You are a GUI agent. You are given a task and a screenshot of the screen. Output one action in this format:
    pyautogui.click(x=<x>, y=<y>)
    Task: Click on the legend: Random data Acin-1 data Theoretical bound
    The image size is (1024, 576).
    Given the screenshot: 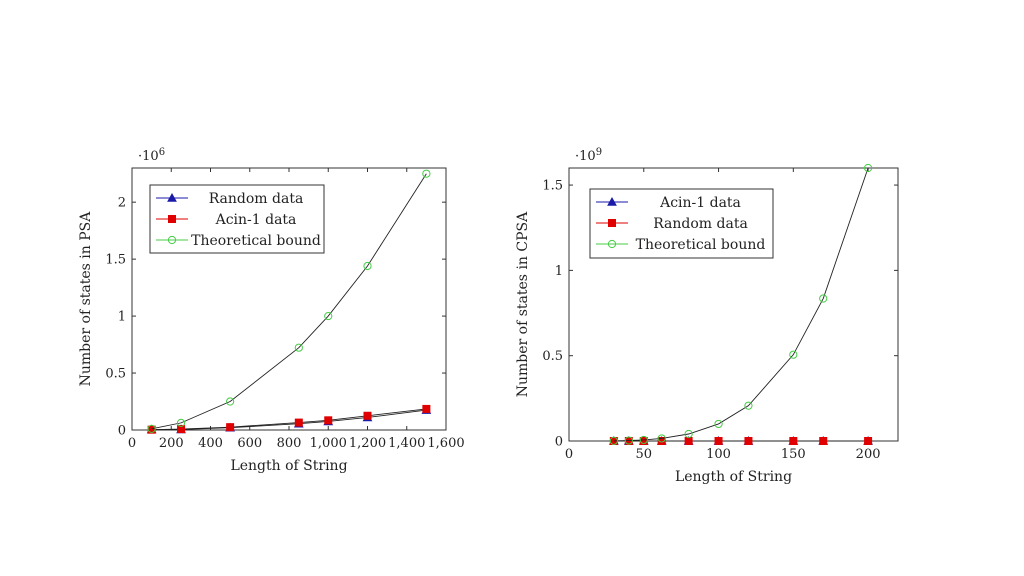 What is the action you would take?
    pyautogui.click(x=237, y=219)
    